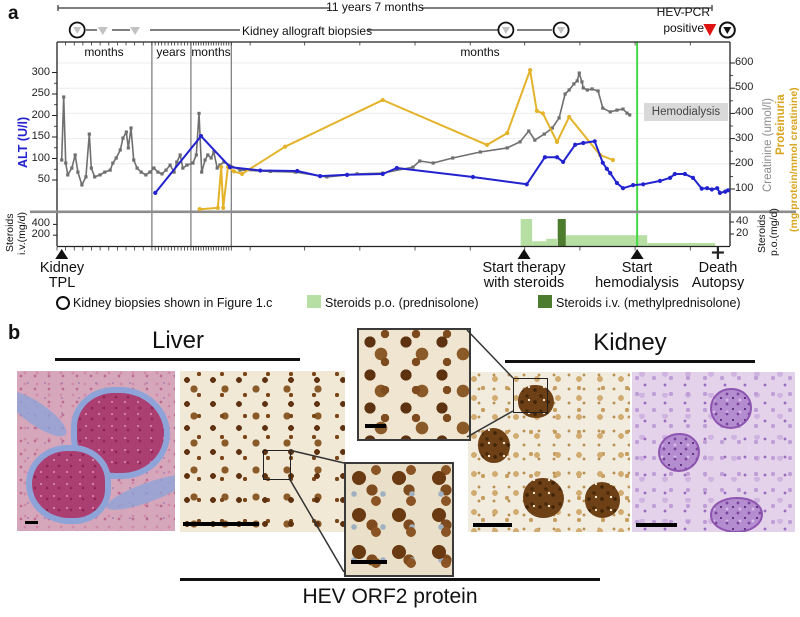  I want to click on axis-tick-label: 50, so click(43, 179).